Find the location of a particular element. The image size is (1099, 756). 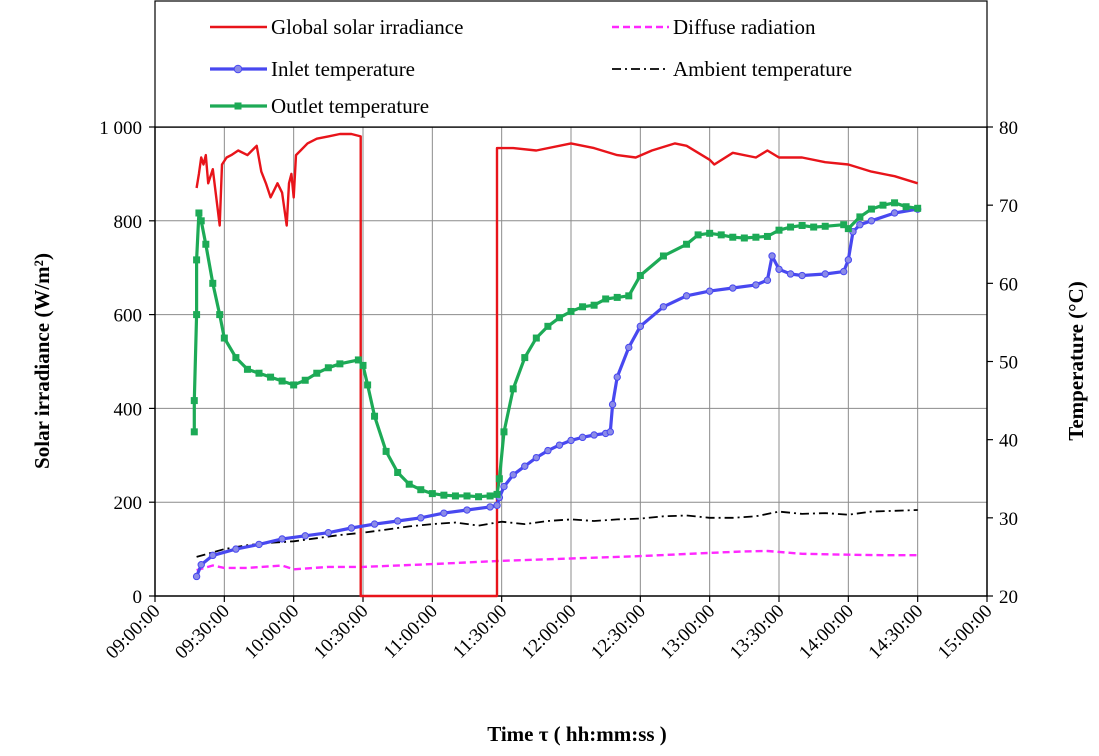

x-tick-label: 14:00:00 is located at coordinates (826, 632).